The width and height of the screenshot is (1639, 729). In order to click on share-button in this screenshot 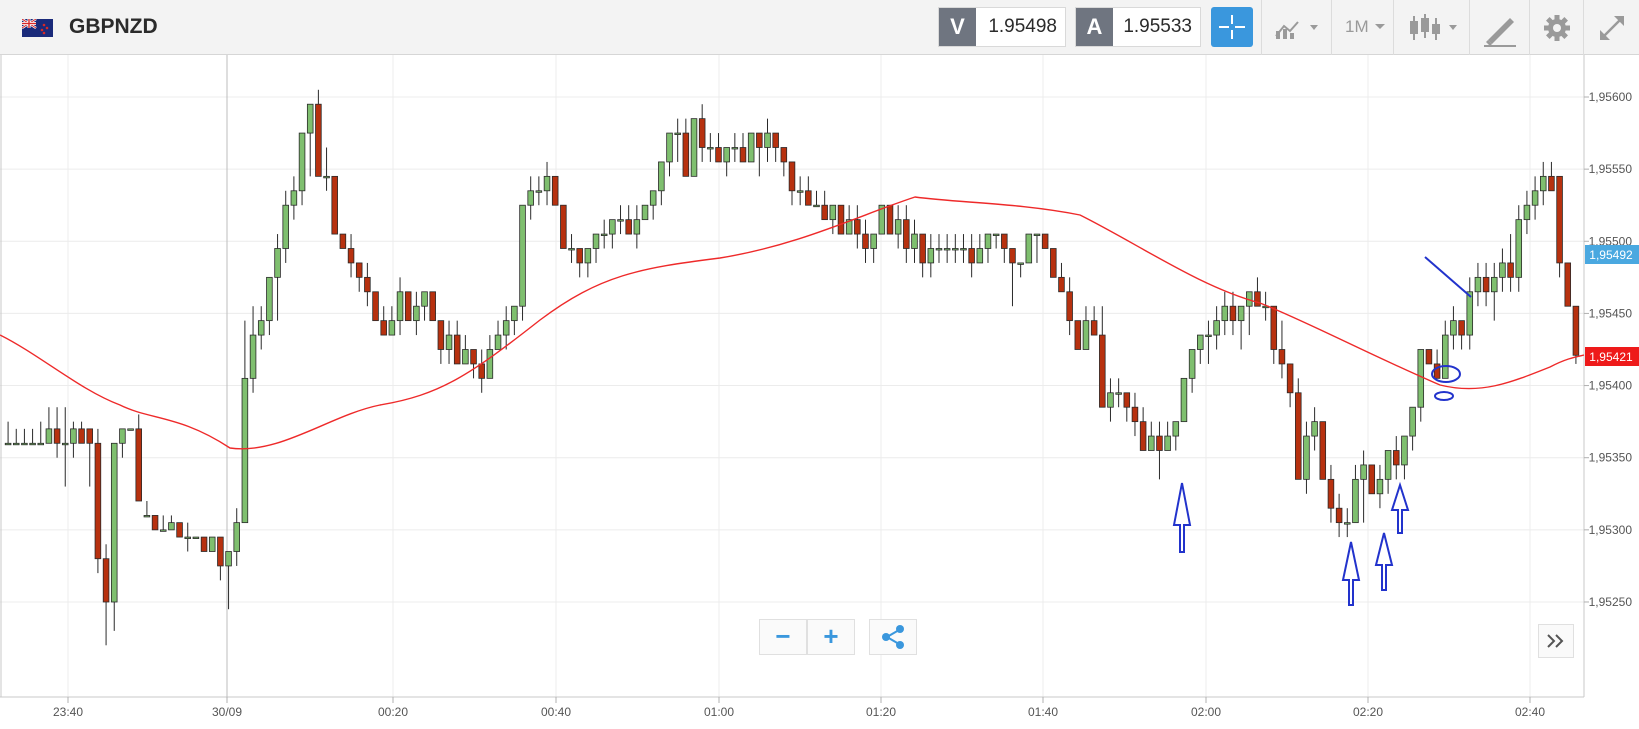, I will do `click(893, 637)`.